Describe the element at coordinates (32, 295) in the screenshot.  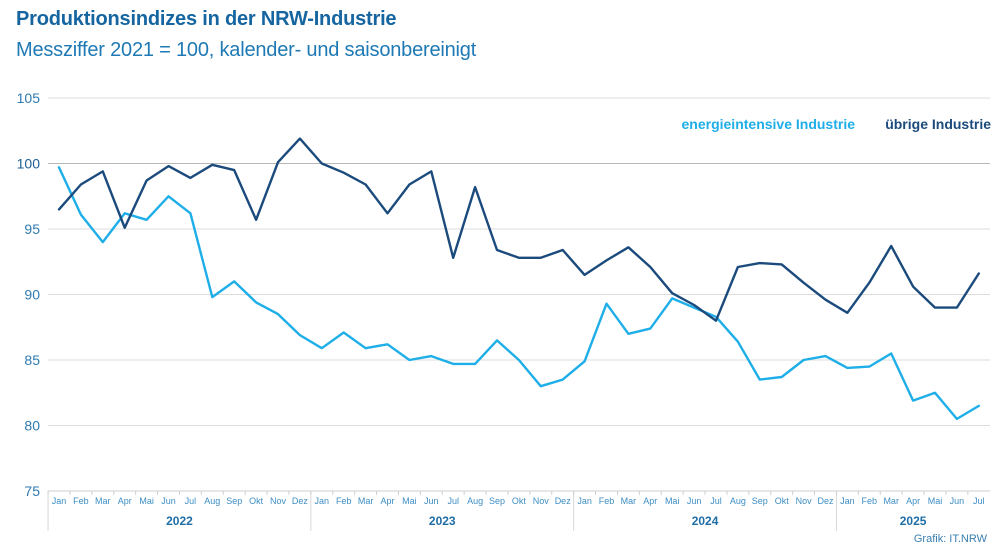
I see `y-tick-label: 90` at that location.